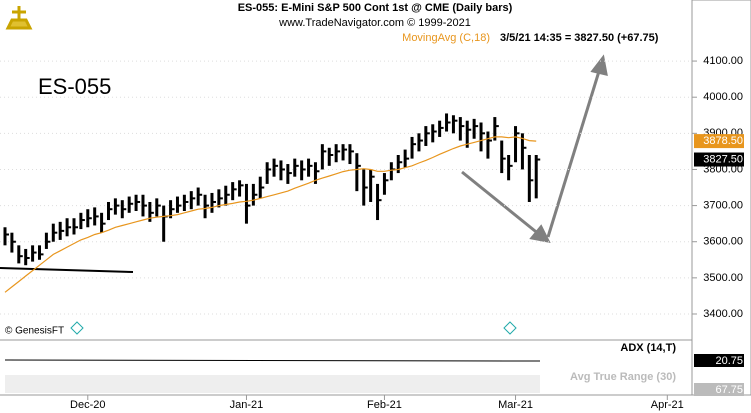 This screenshot has height=413, width=751. Describe the element at coordinates (579, 38) in the screenshot. I see `status: 3/5/21 14:35 = 3827.50 (+67.75)` at that location.